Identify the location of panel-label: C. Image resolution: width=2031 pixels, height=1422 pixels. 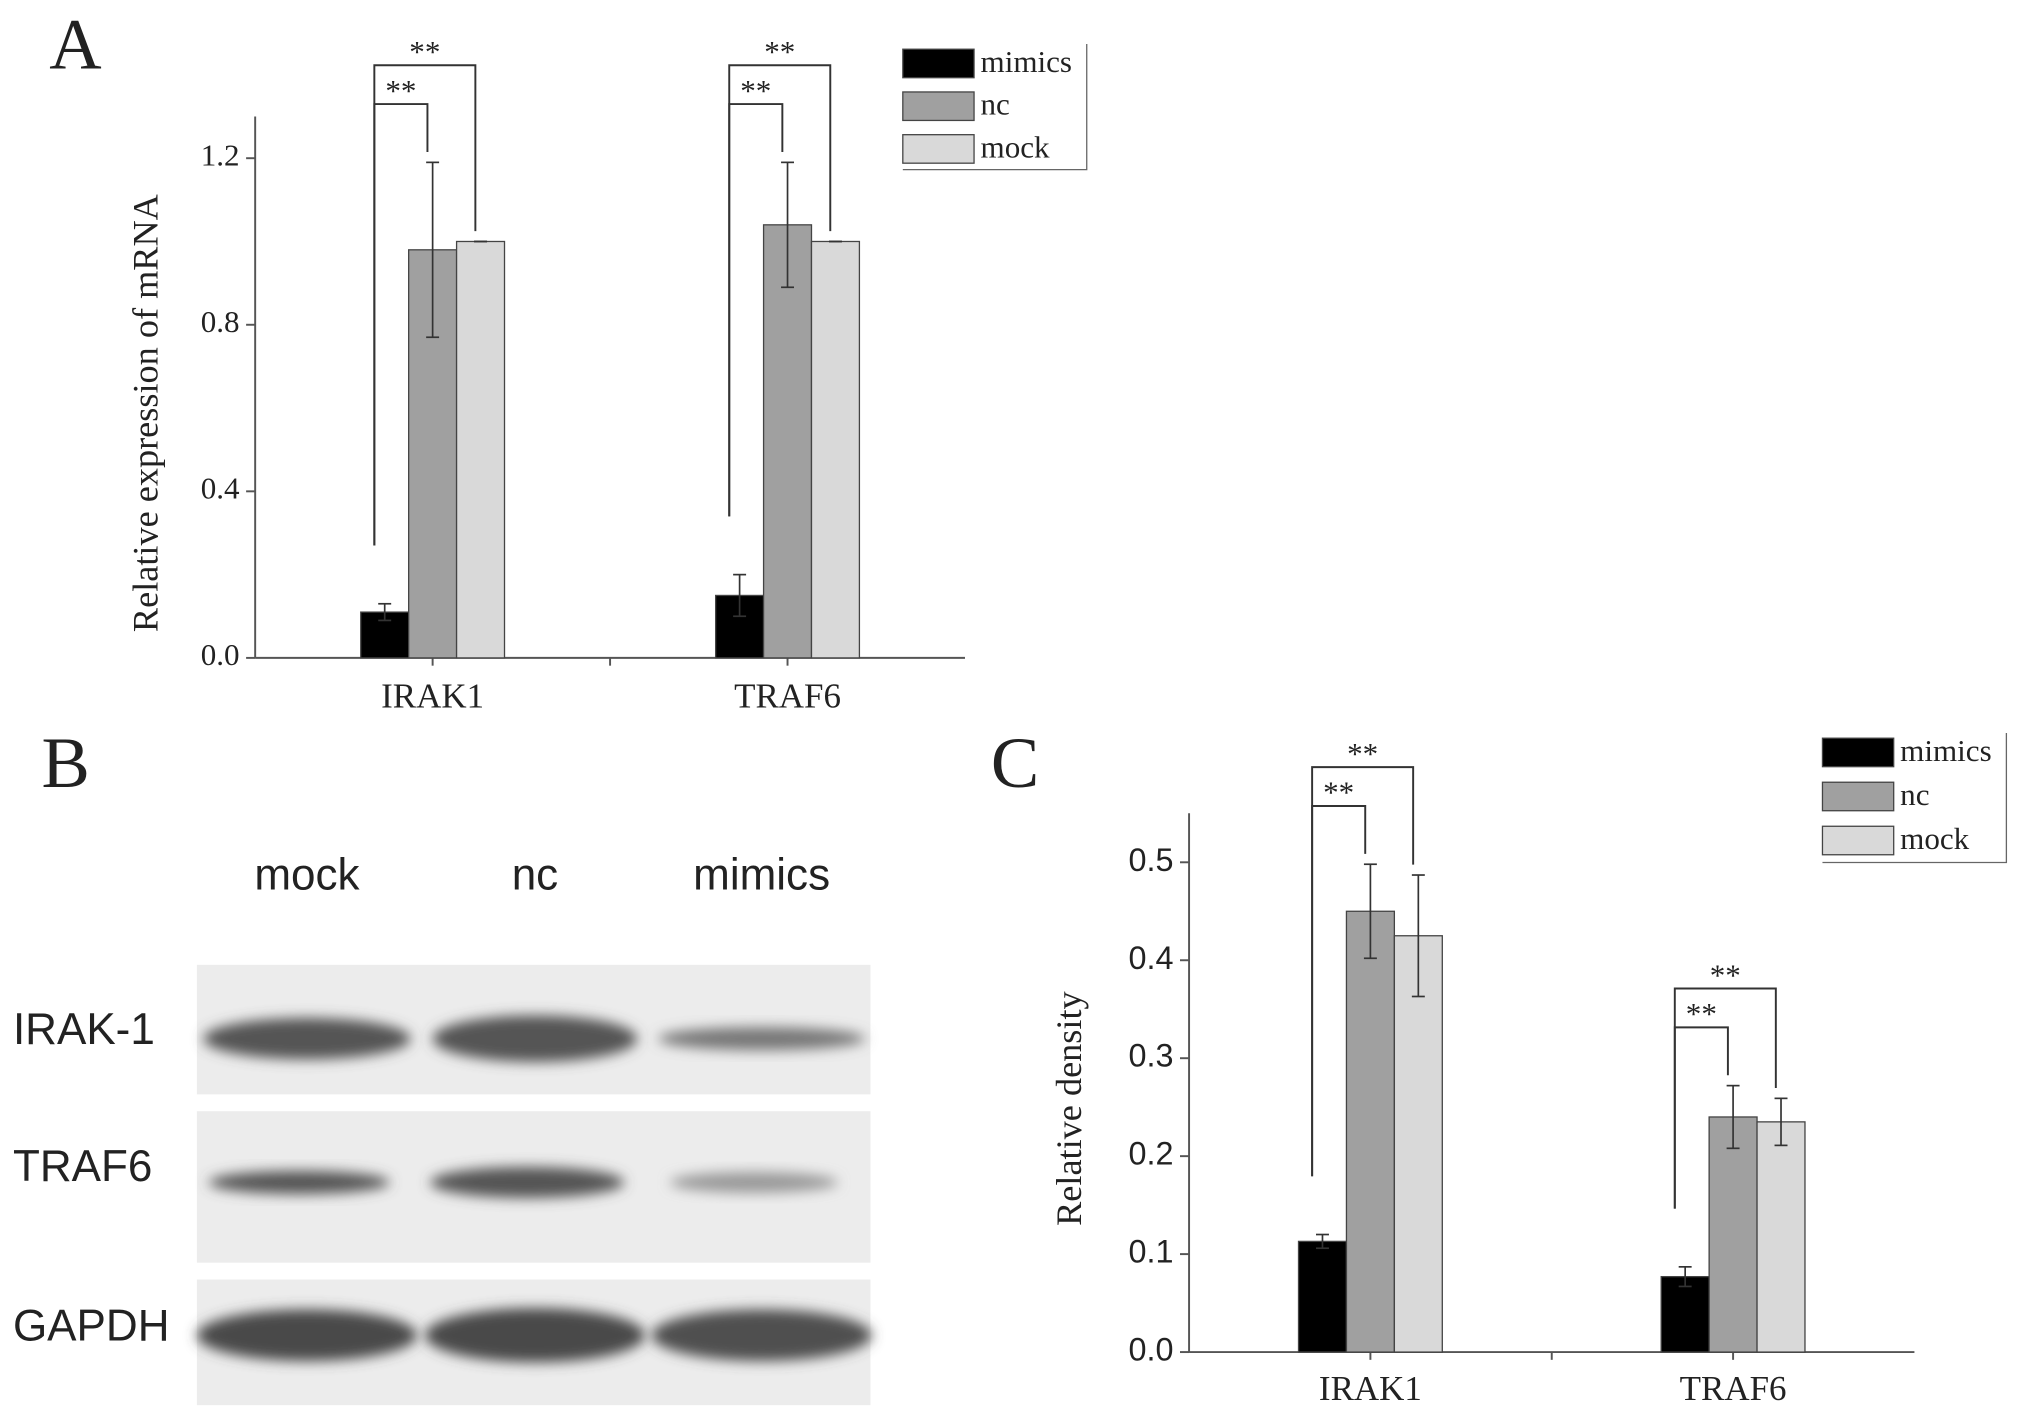
(1015, 762).